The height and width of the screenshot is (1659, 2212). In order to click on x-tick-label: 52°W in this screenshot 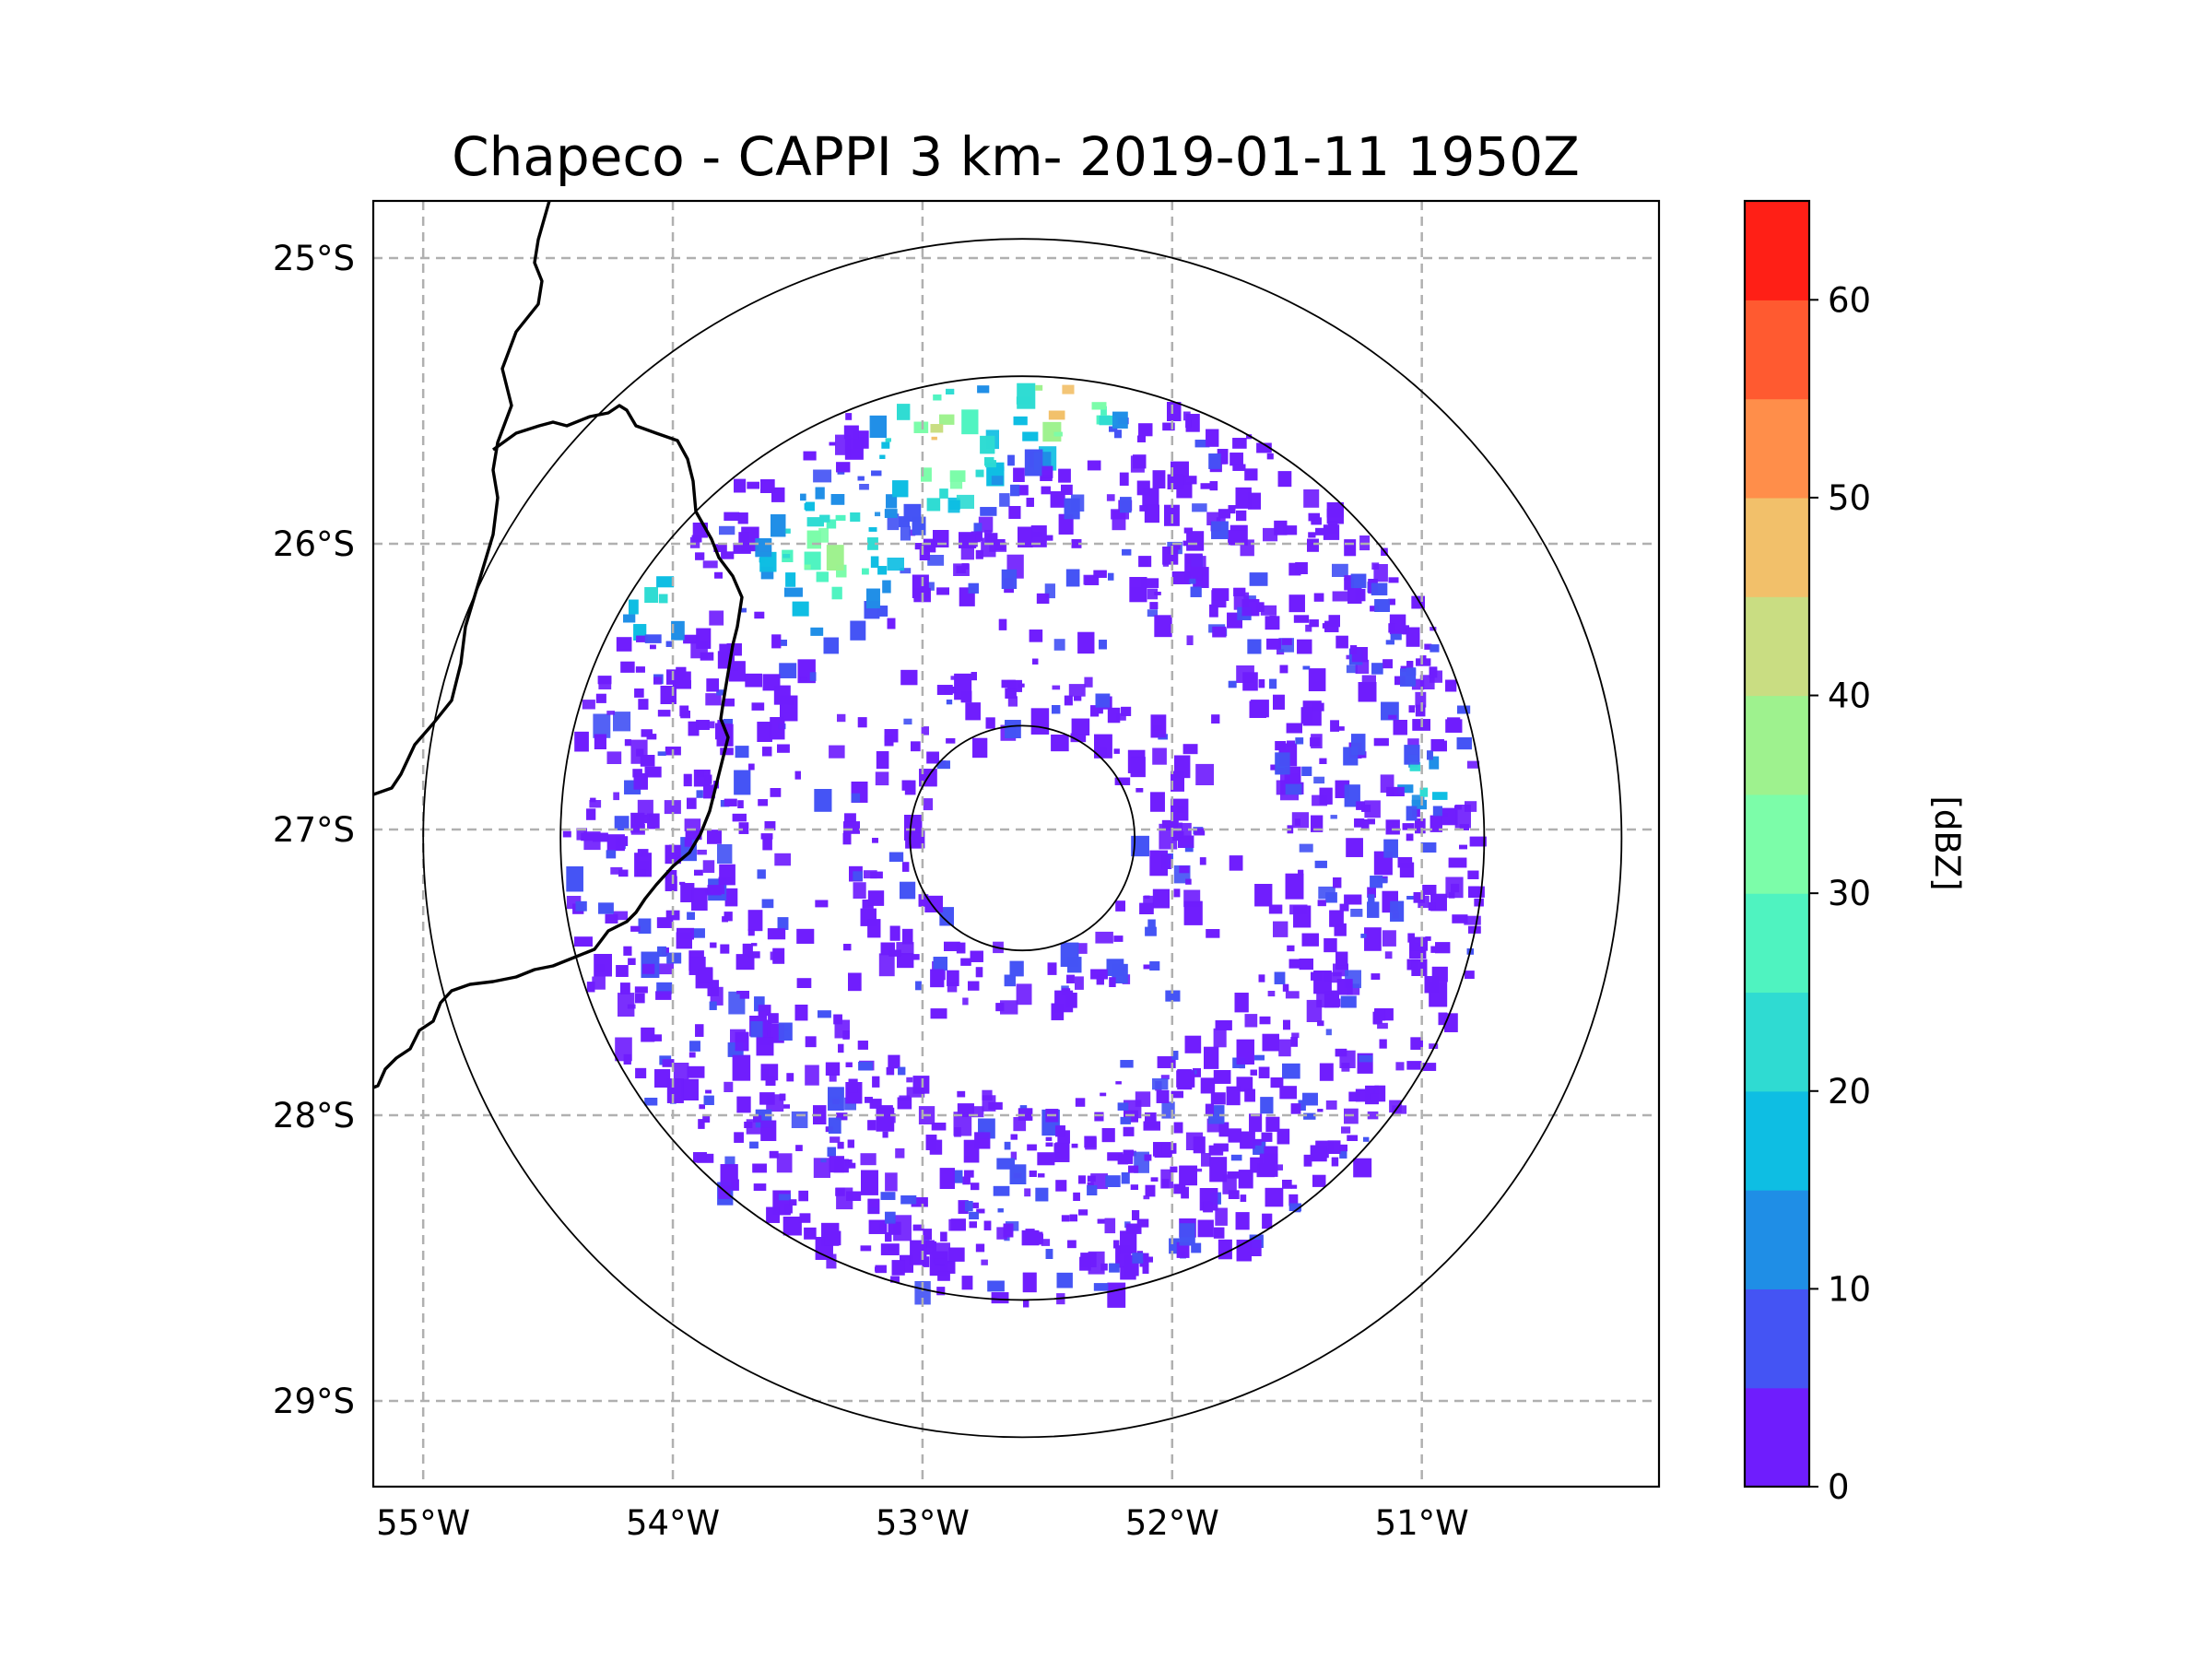, I will do `click(1172, 1523)`.